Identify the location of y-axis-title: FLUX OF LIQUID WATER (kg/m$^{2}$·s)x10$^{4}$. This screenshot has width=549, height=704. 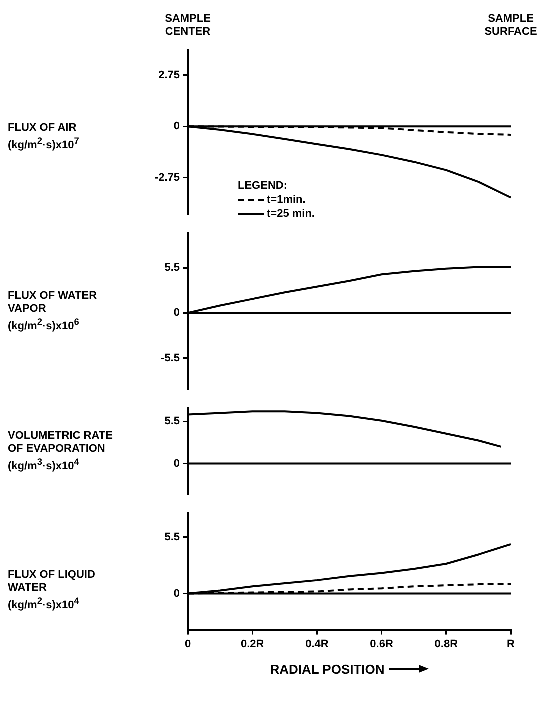
(52, 590).